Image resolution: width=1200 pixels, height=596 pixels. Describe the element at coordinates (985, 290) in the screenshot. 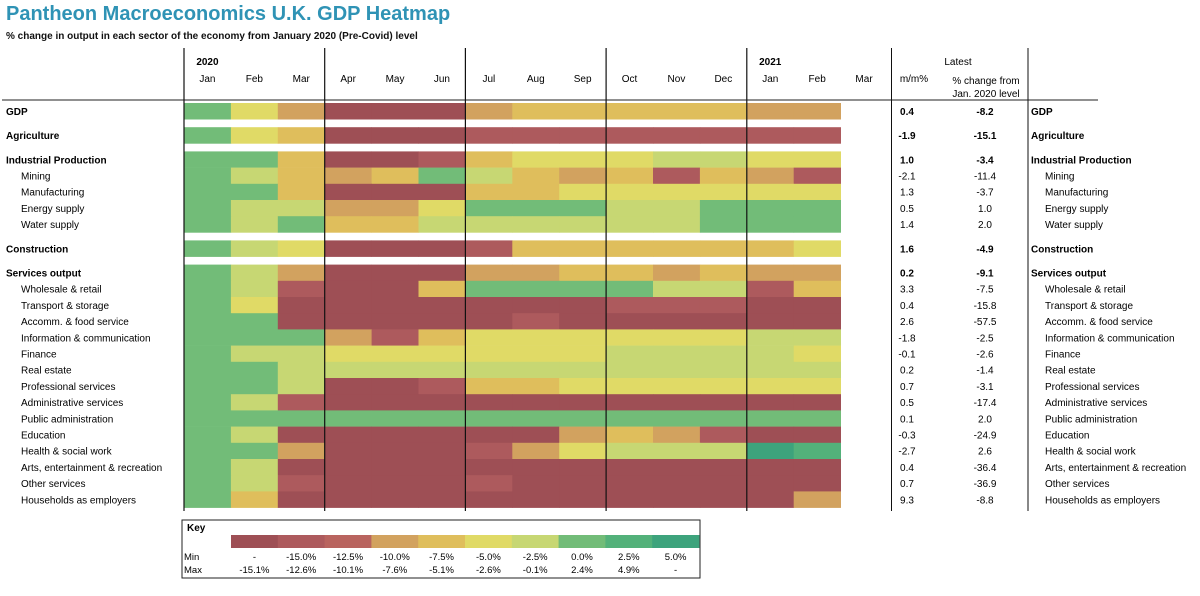

I see `pct-value: -7.5` at that location.